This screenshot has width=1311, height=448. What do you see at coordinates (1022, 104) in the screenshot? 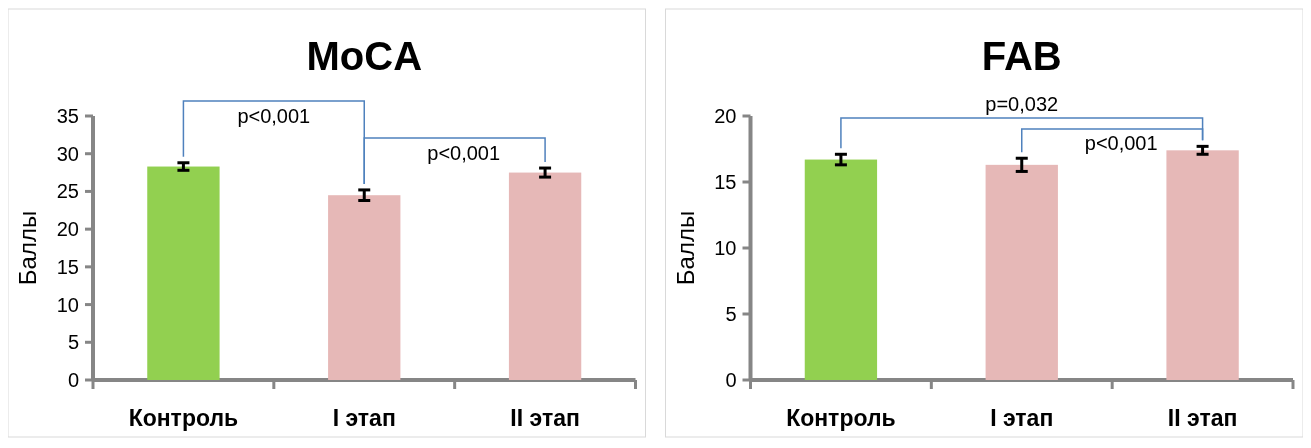
I see `text: p=0,032` at bounding box center [1022, 104].